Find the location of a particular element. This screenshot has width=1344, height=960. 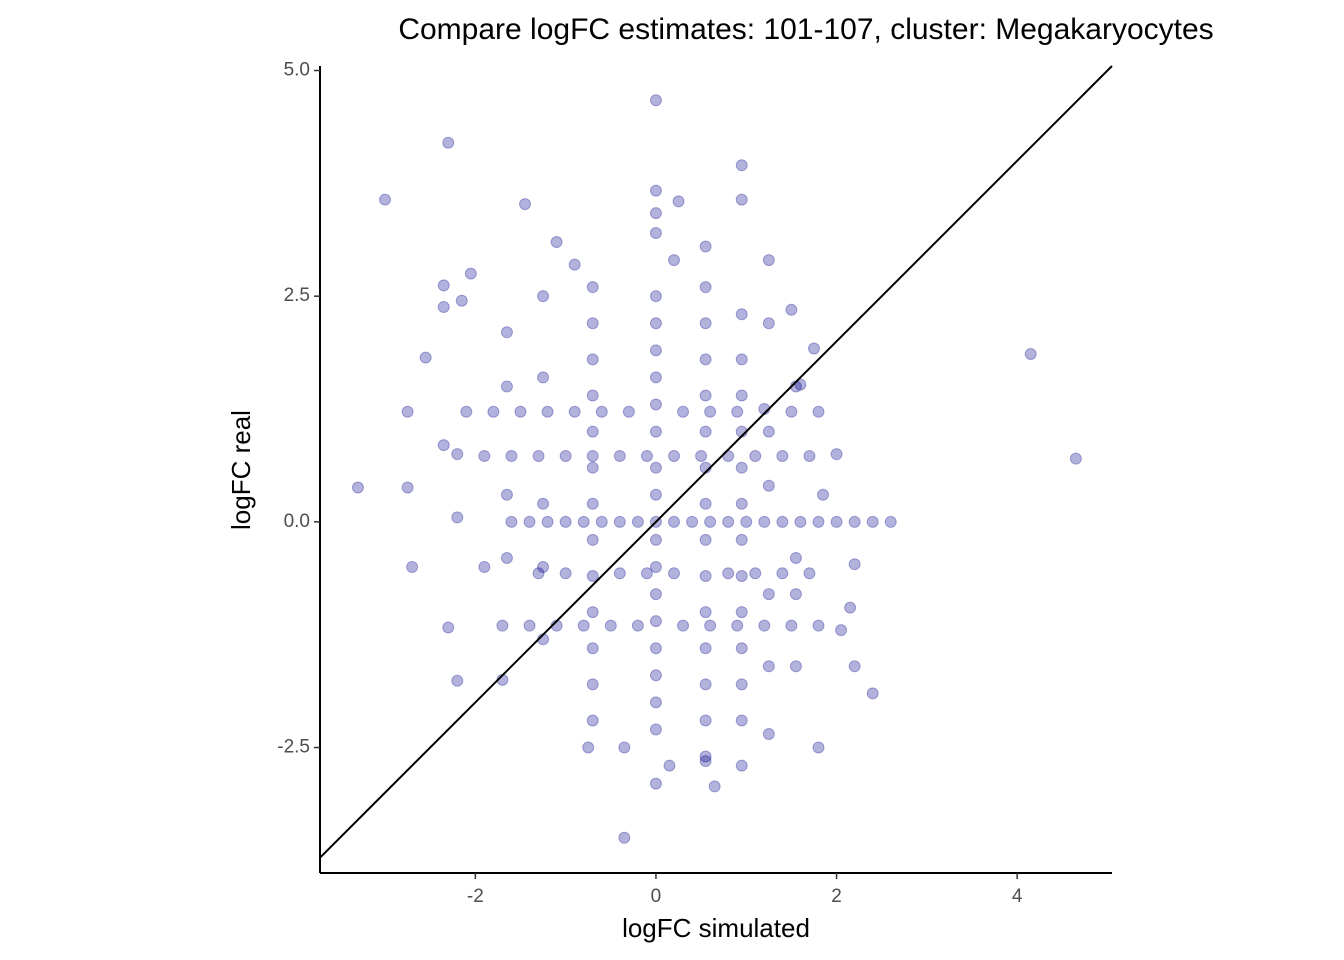

x-tick-label: -2 is located at coordinates (475, 896).